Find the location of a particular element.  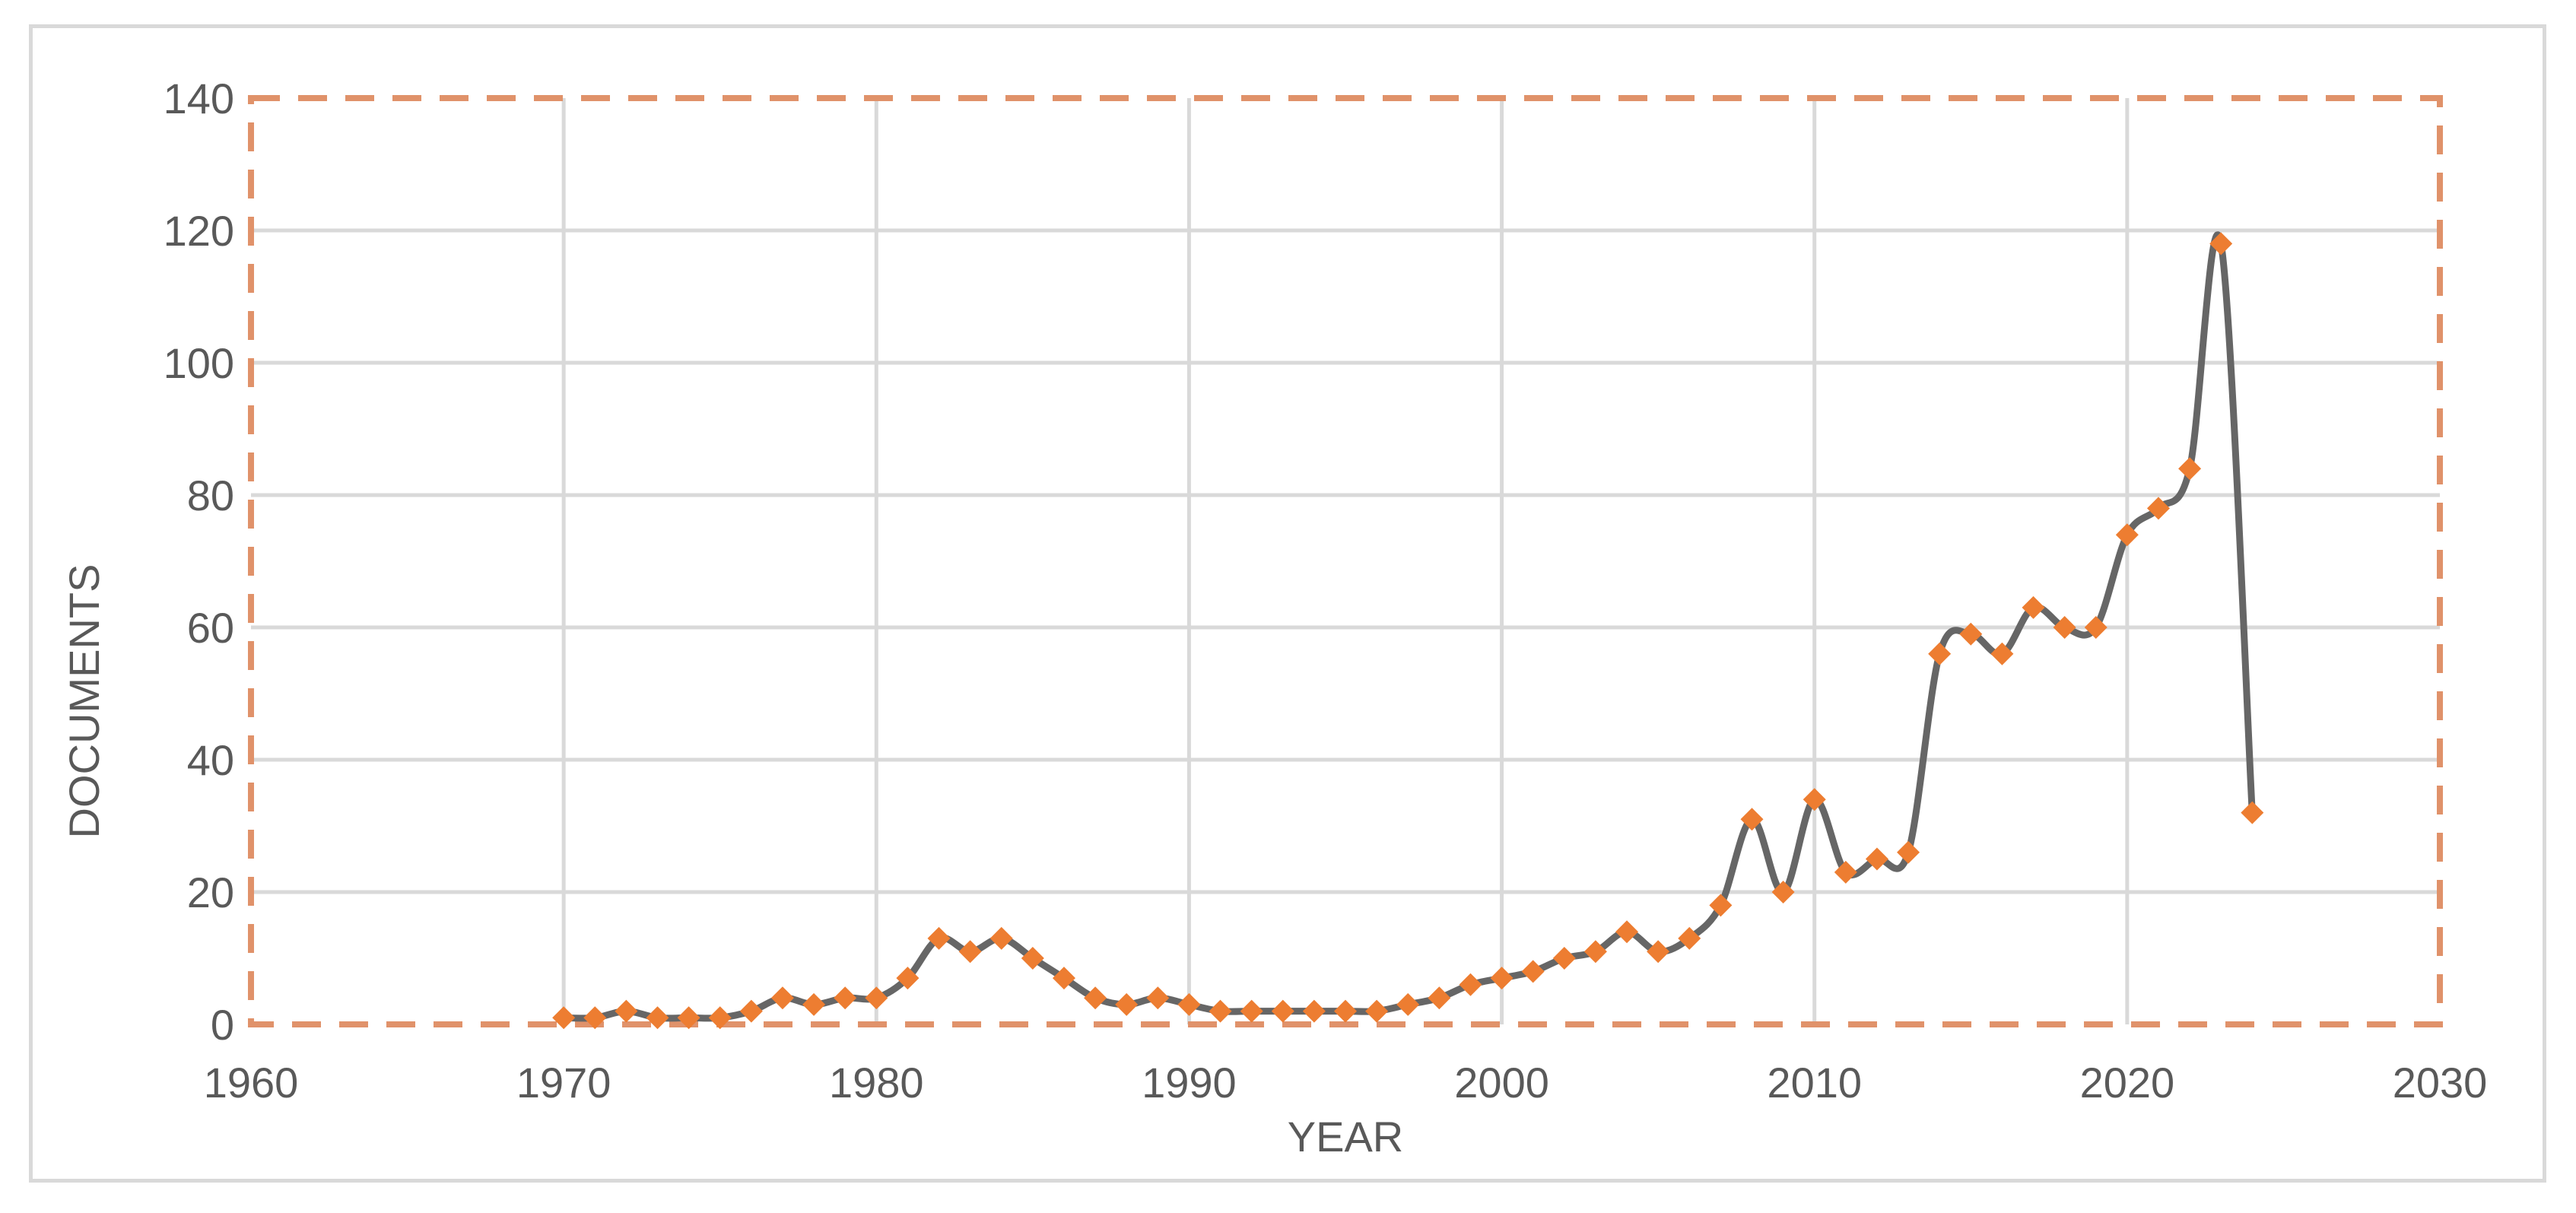

data-point-2009 is located at coordinates (1783, 892).